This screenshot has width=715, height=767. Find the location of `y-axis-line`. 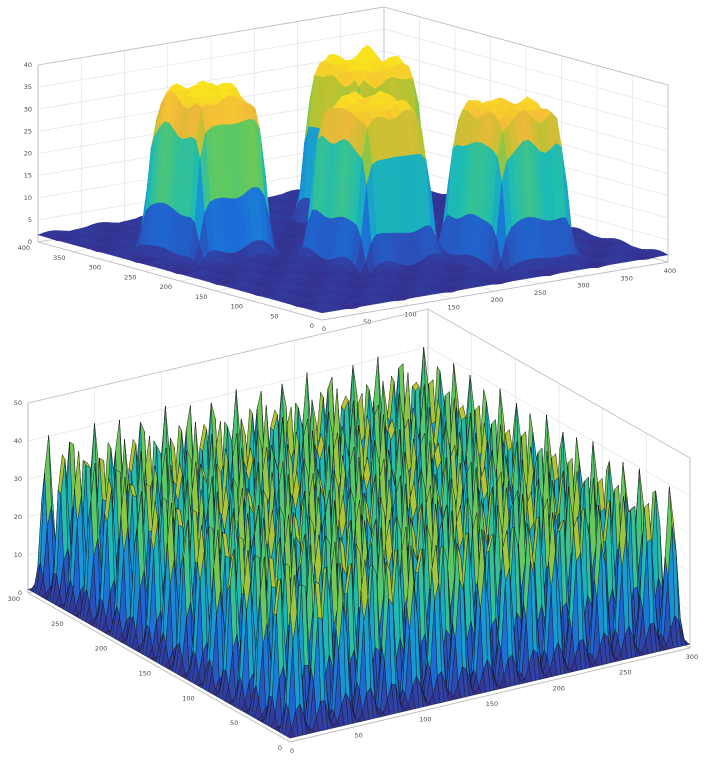

y-axis-line is located at coordinates (180, 281).